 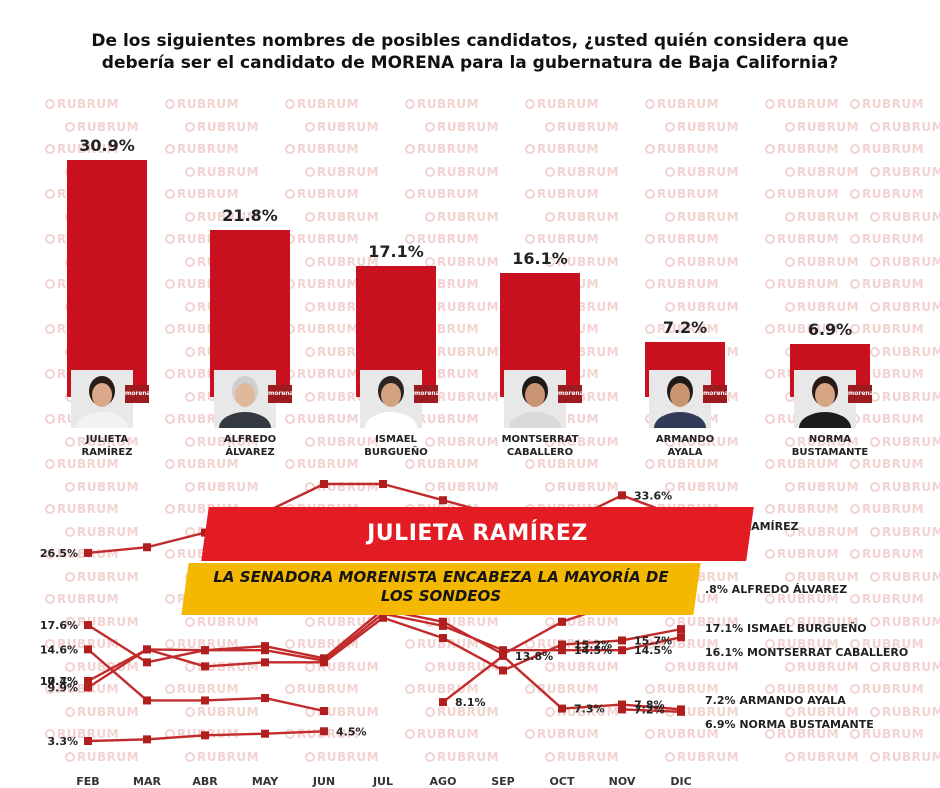 I want to click on data-label: 7.2%, so click(x=649, y=709).